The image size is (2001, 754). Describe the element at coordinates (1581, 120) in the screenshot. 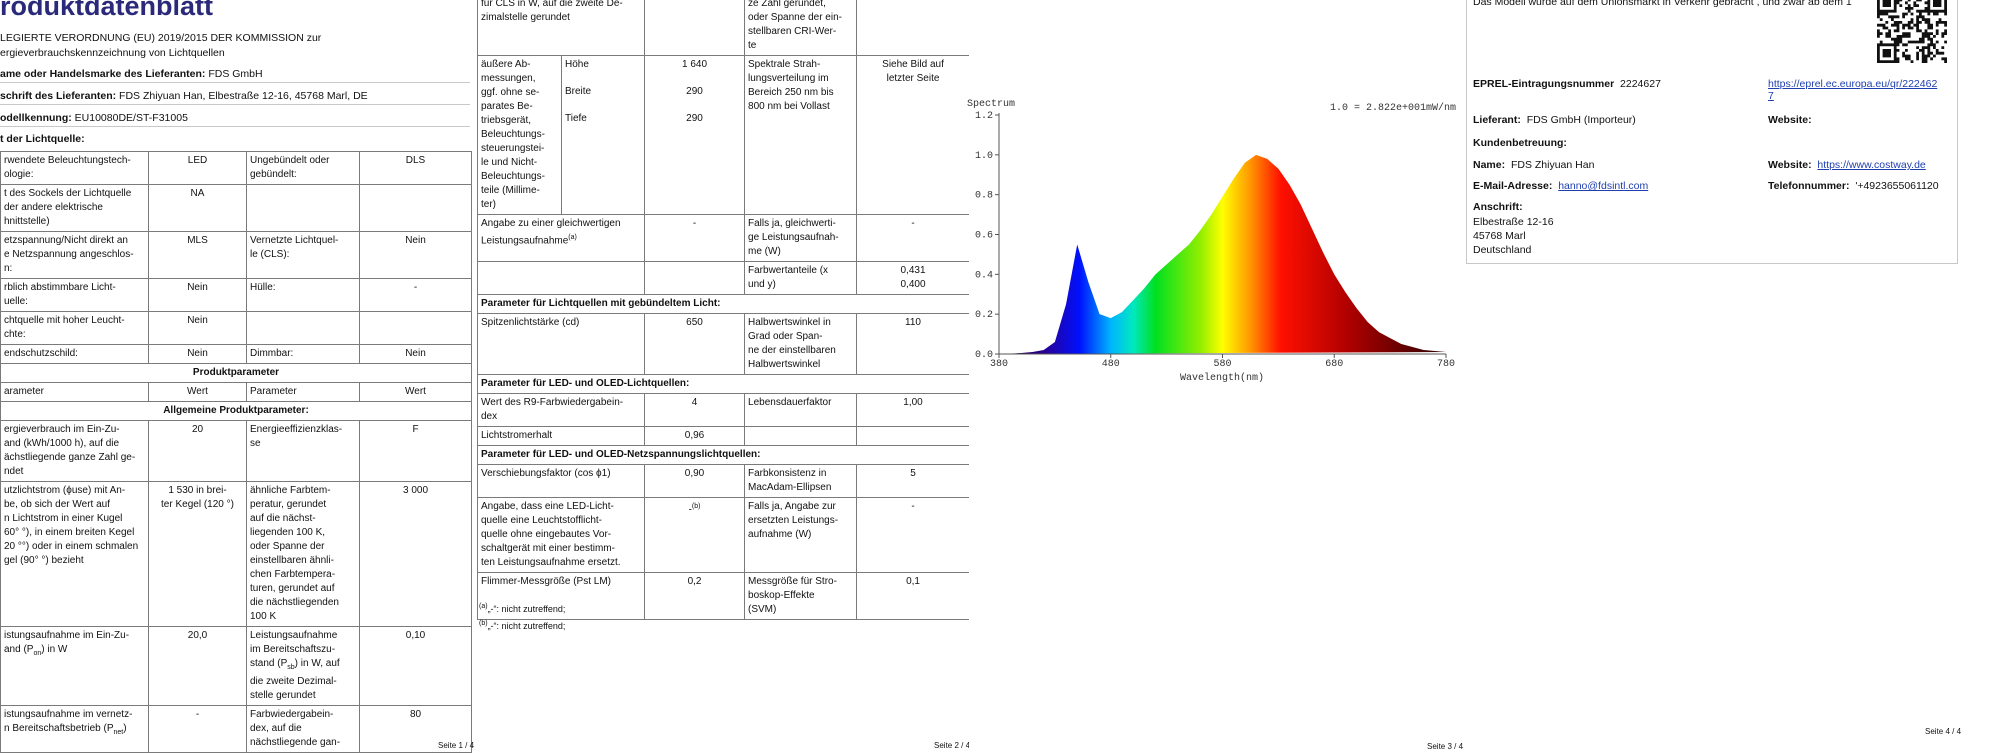

I see `value: FDS GmbH (Importeur)` at that location.